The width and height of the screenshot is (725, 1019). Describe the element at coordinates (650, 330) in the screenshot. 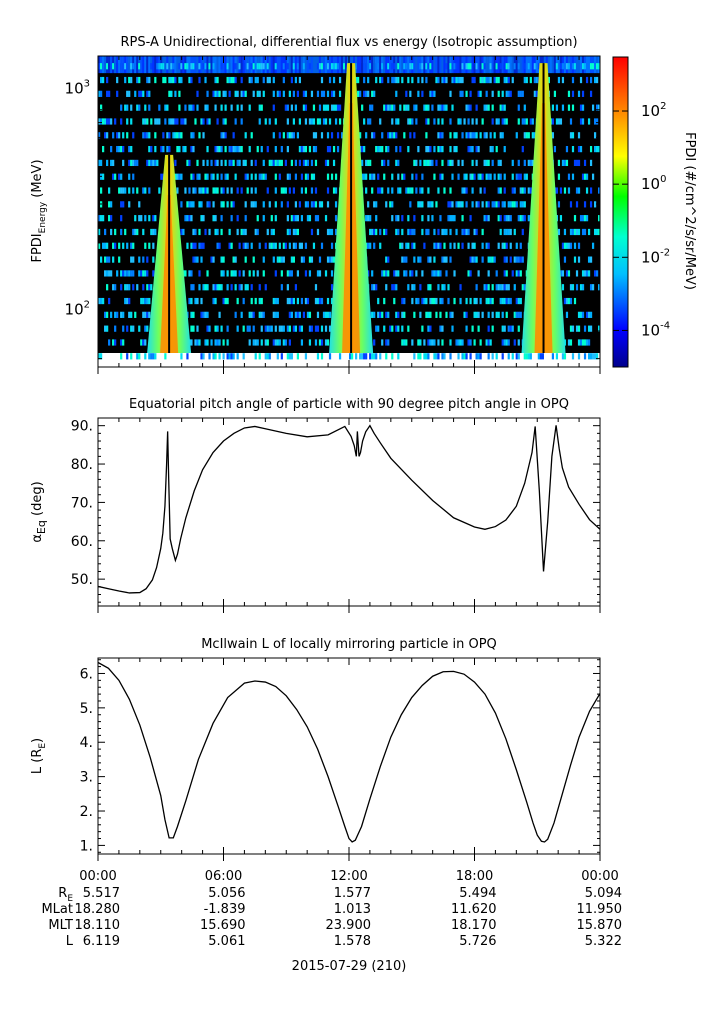

I see `colorbar-tick-label-base: 10` at that location.